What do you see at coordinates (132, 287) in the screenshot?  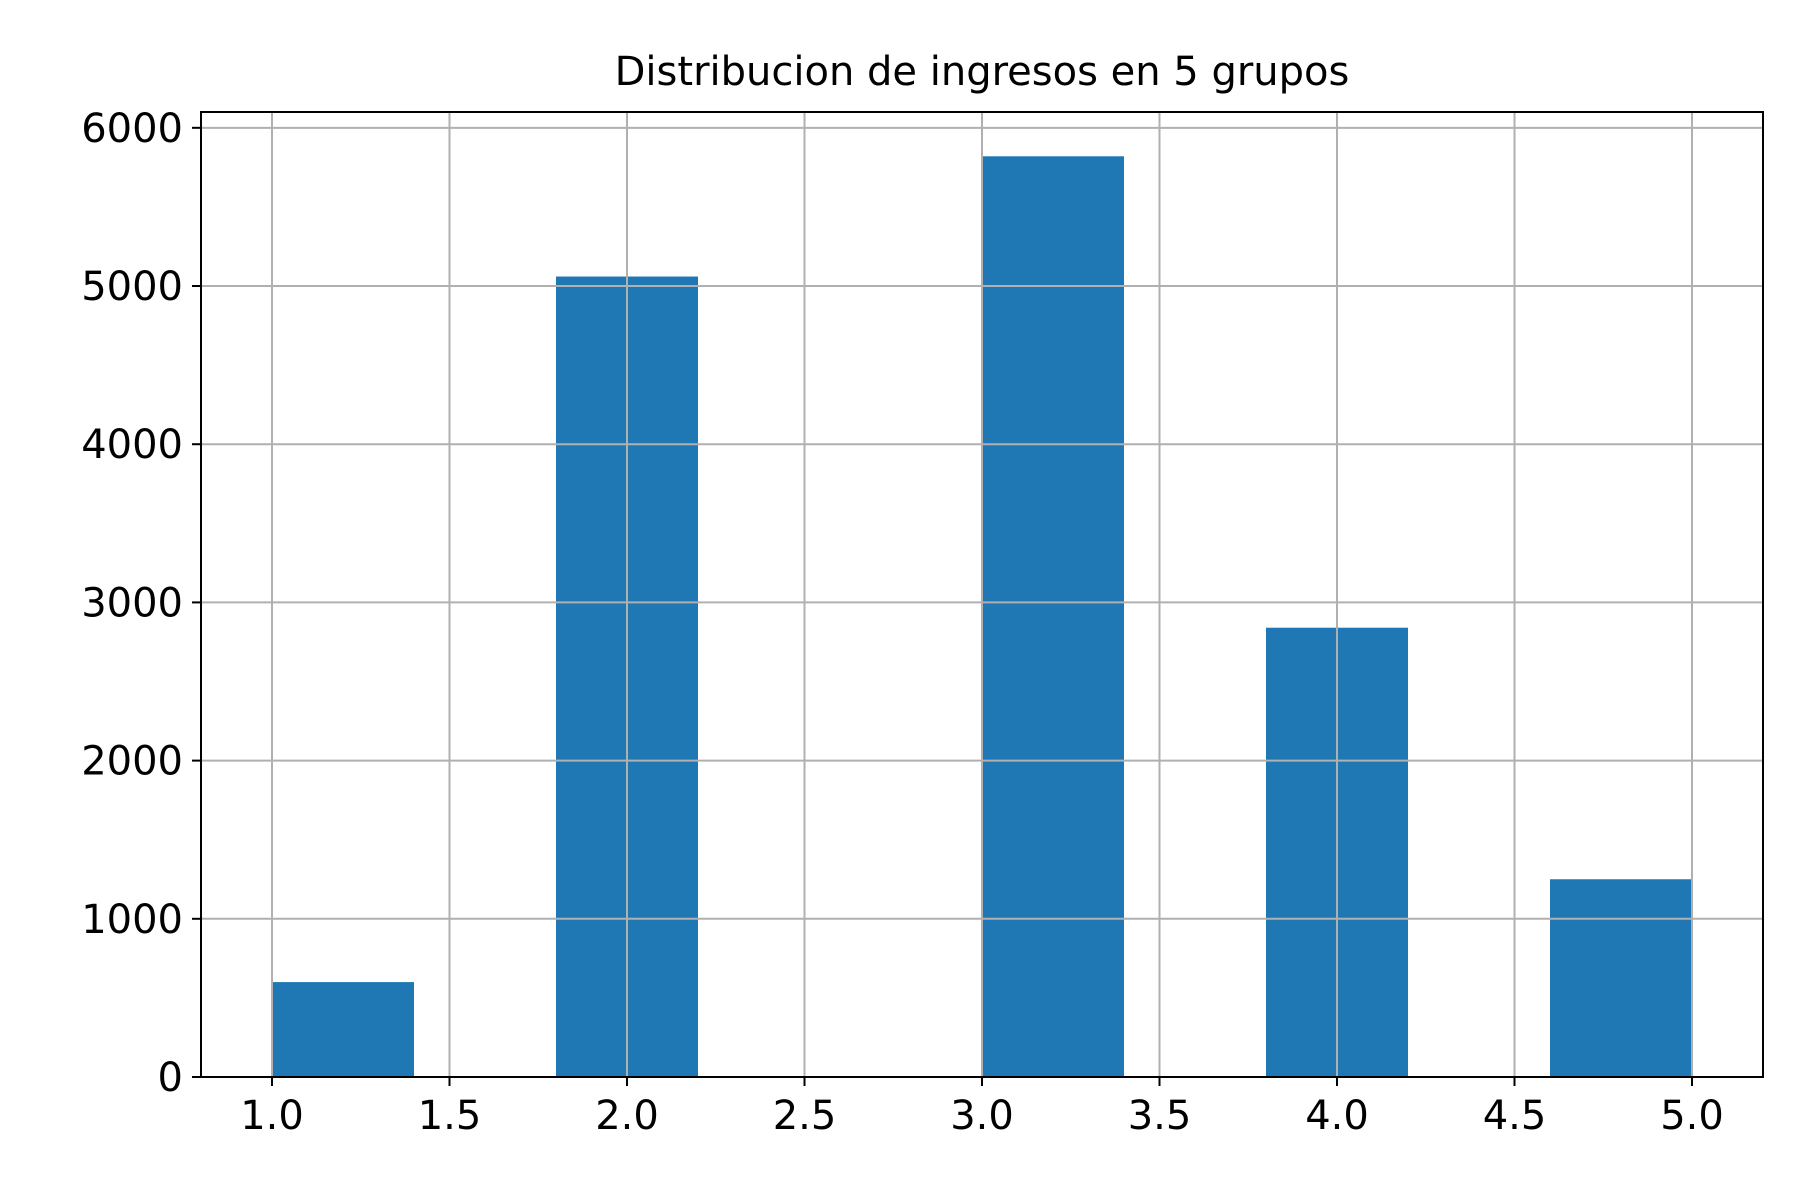 I see `y-tick-label: 5000` at bounding box center [132, 287].